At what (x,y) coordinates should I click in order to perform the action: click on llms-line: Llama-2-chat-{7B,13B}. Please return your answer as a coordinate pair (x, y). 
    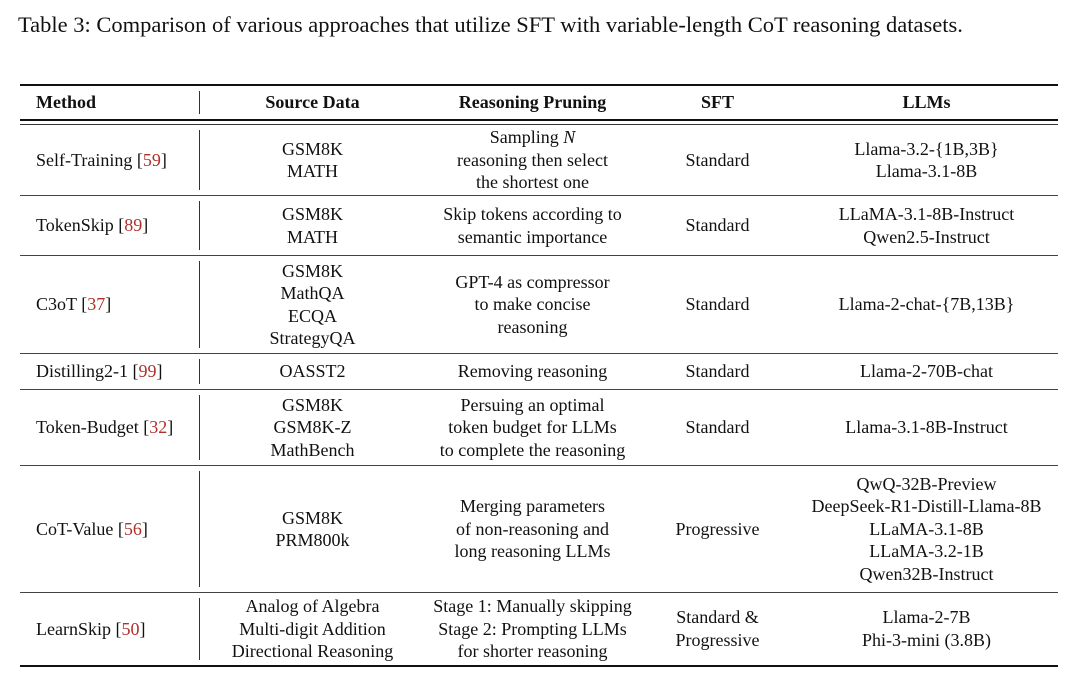
    Looking at the image, I should click on (926, 304).